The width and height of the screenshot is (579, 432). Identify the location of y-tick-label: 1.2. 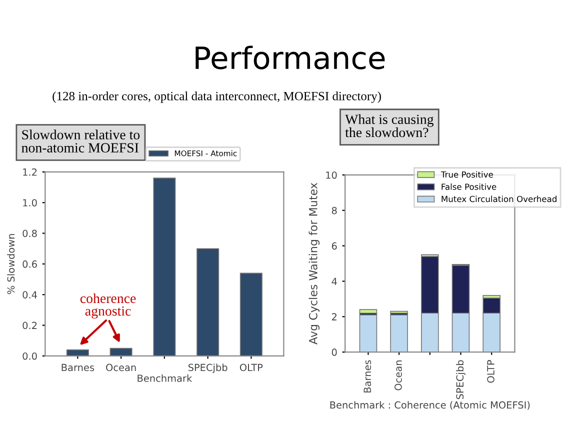
(30, 172).